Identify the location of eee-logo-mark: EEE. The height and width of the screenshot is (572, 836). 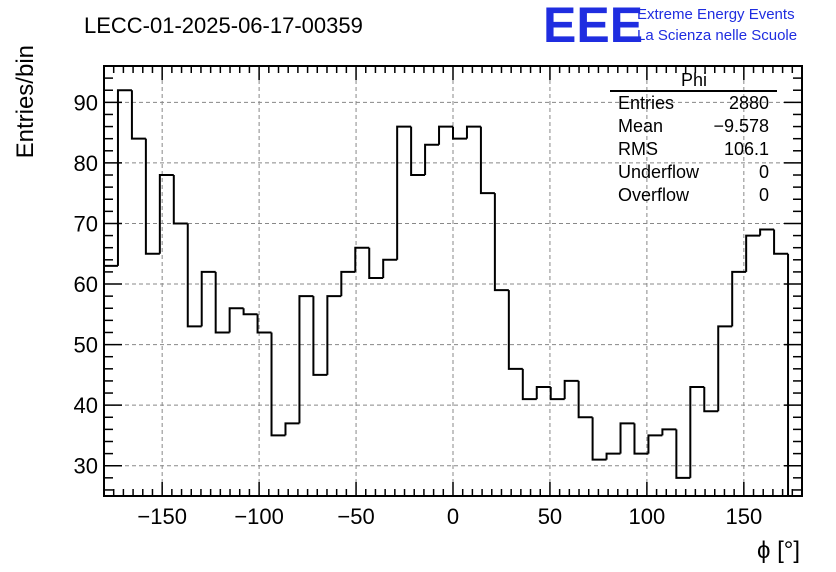
(593, 26).